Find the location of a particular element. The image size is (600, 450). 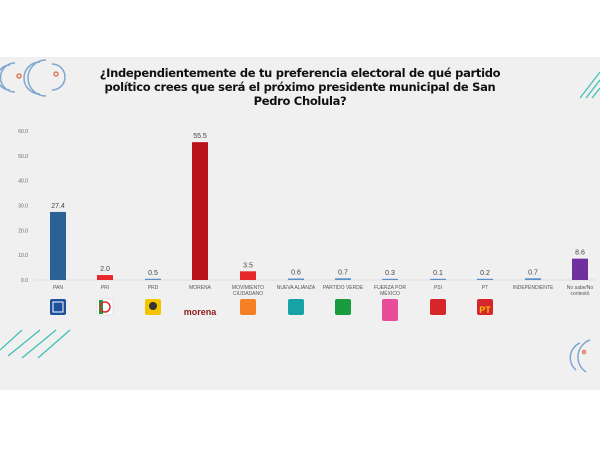

nueva-alianza-logo is located at coordinates (296, 307).